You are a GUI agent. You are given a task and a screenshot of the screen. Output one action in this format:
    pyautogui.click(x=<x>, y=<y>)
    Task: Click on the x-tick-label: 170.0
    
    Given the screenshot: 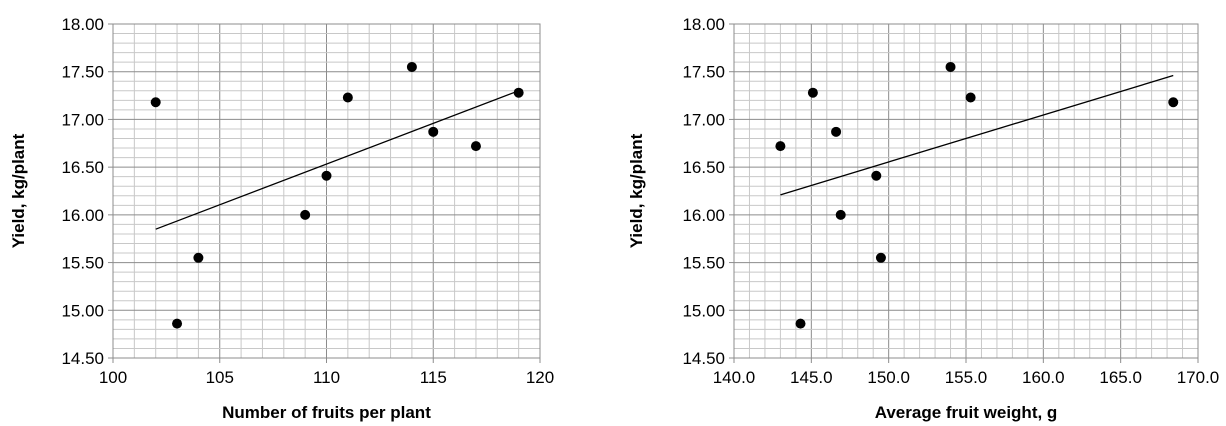 What is the action you would take?
    pyautogui.click(x=1198, y=377)
    